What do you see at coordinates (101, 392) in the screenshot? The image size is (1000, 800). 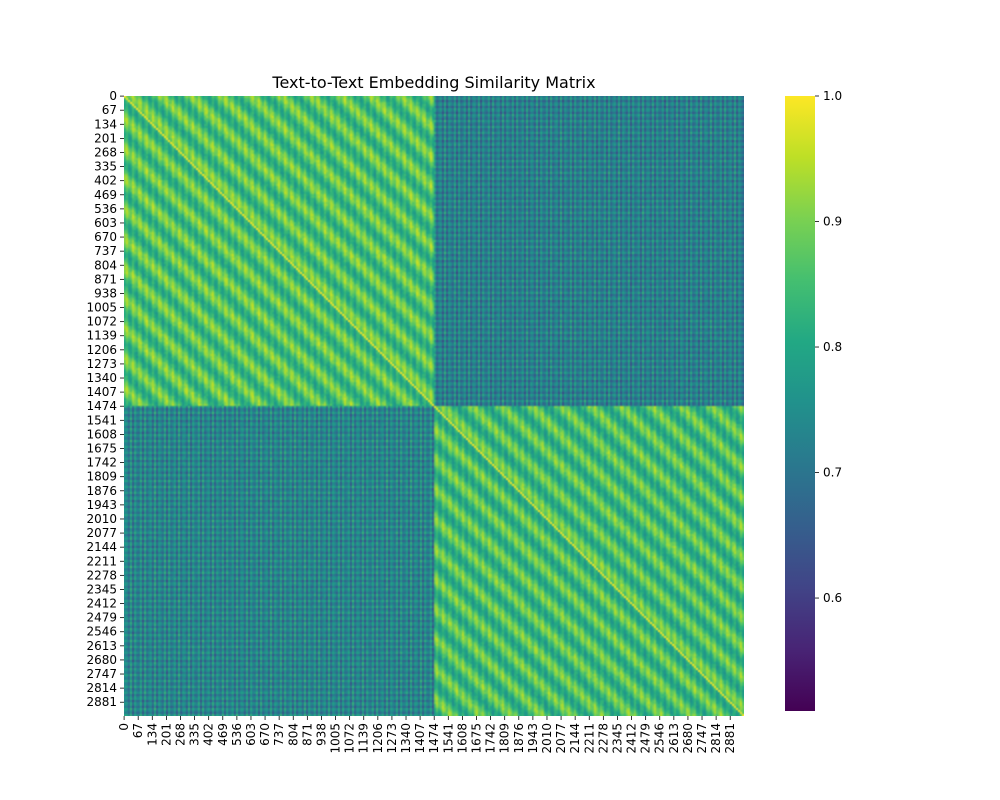 I see `y-tick-label: 1407` at bounding box center [101, 392].